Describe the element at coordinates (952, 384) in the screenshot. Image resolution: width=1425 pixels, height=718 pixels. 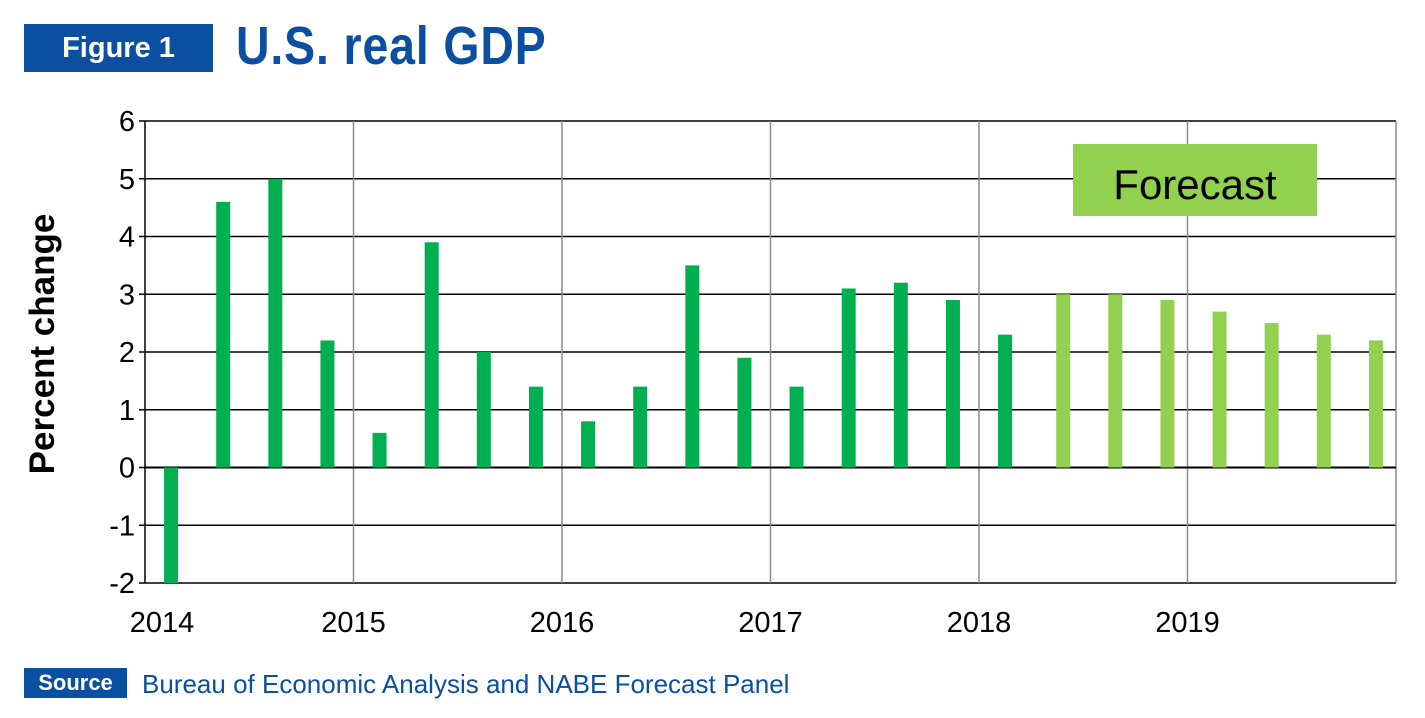
I see `bar-2017Q4` at that location.